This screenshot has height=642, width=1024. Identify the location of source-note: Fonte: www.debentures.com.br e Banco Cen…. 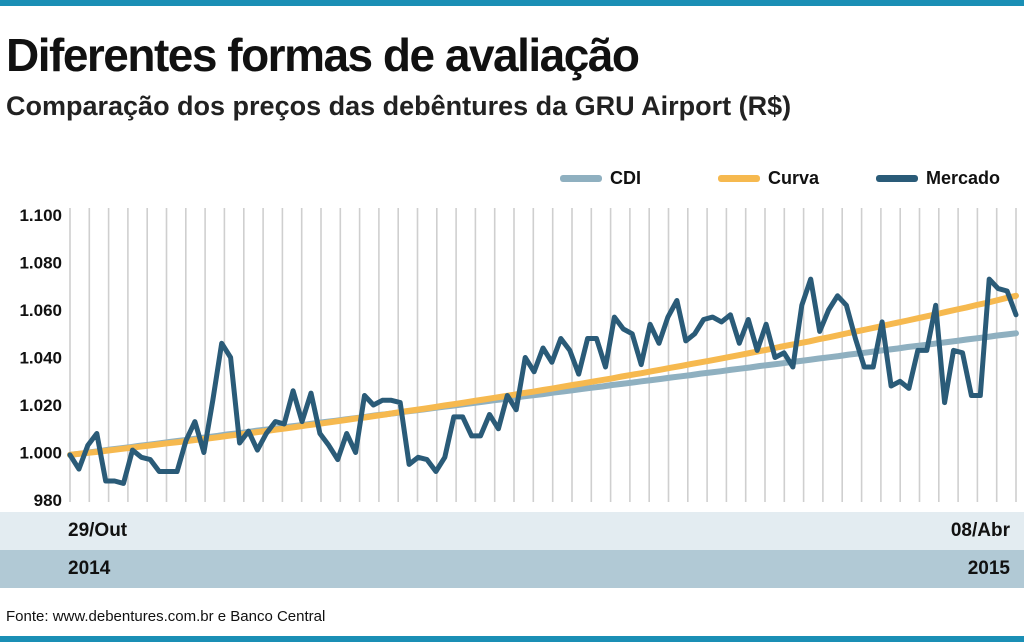
(166, 616).